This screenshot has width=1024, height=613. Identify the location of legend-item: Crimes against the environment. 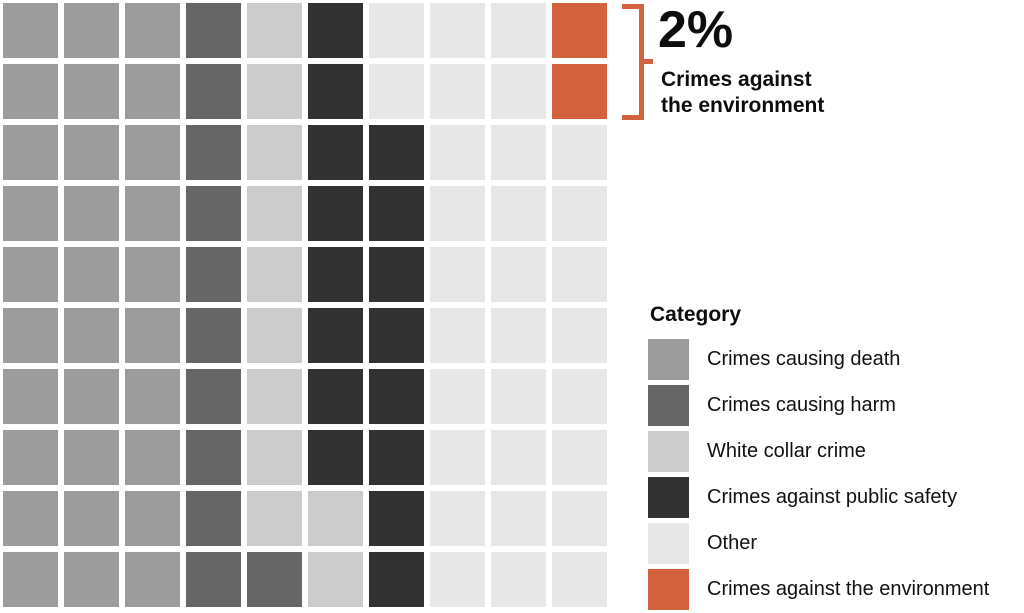
(818, 589).